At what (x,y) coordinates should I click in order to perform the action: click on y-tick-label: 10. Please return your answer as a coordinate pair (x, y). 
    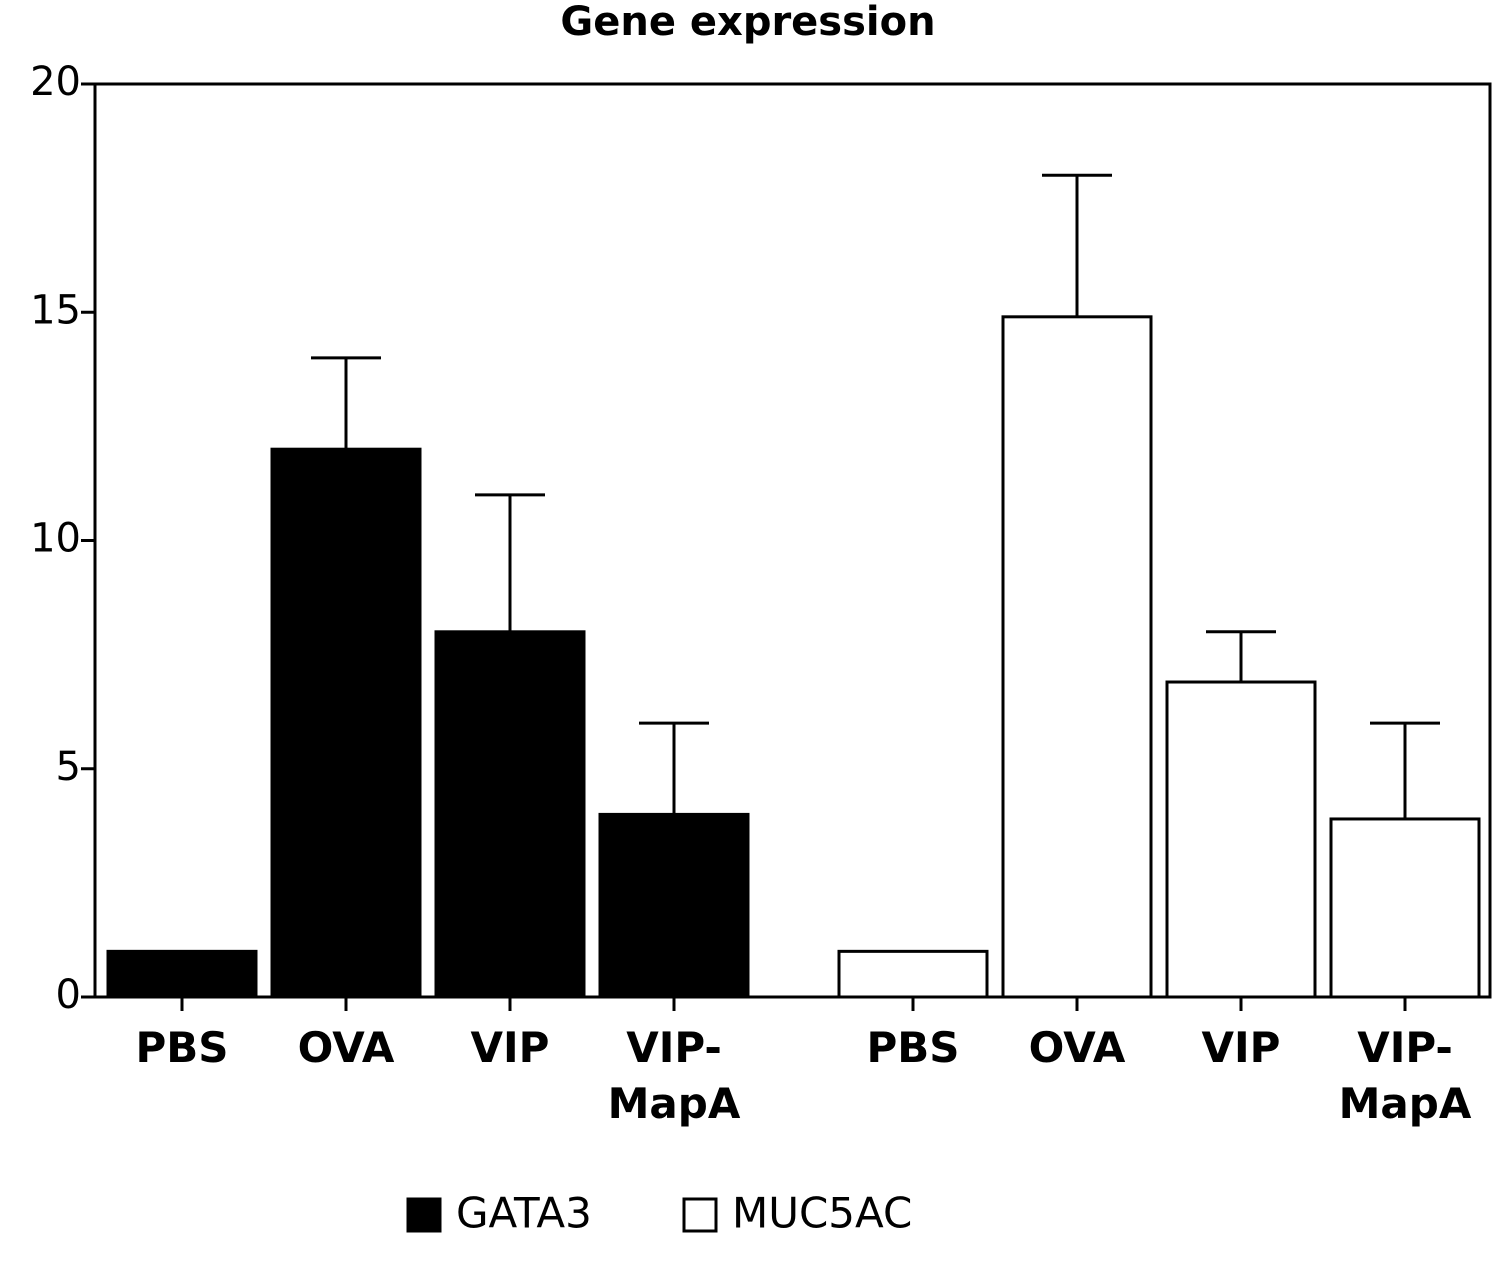
    Looking at the image, I should click on (55, 539).